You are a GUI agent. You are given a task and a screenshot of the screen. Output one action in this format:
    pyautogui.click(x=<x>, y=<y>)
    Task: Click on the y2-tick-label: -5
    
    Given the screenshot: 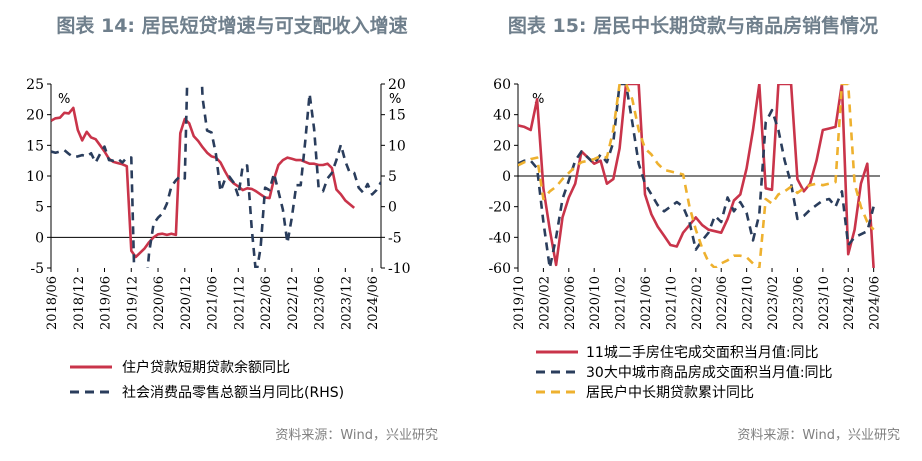 What is the action you would take?
    pyautogui.click(x=395, y=238)
    